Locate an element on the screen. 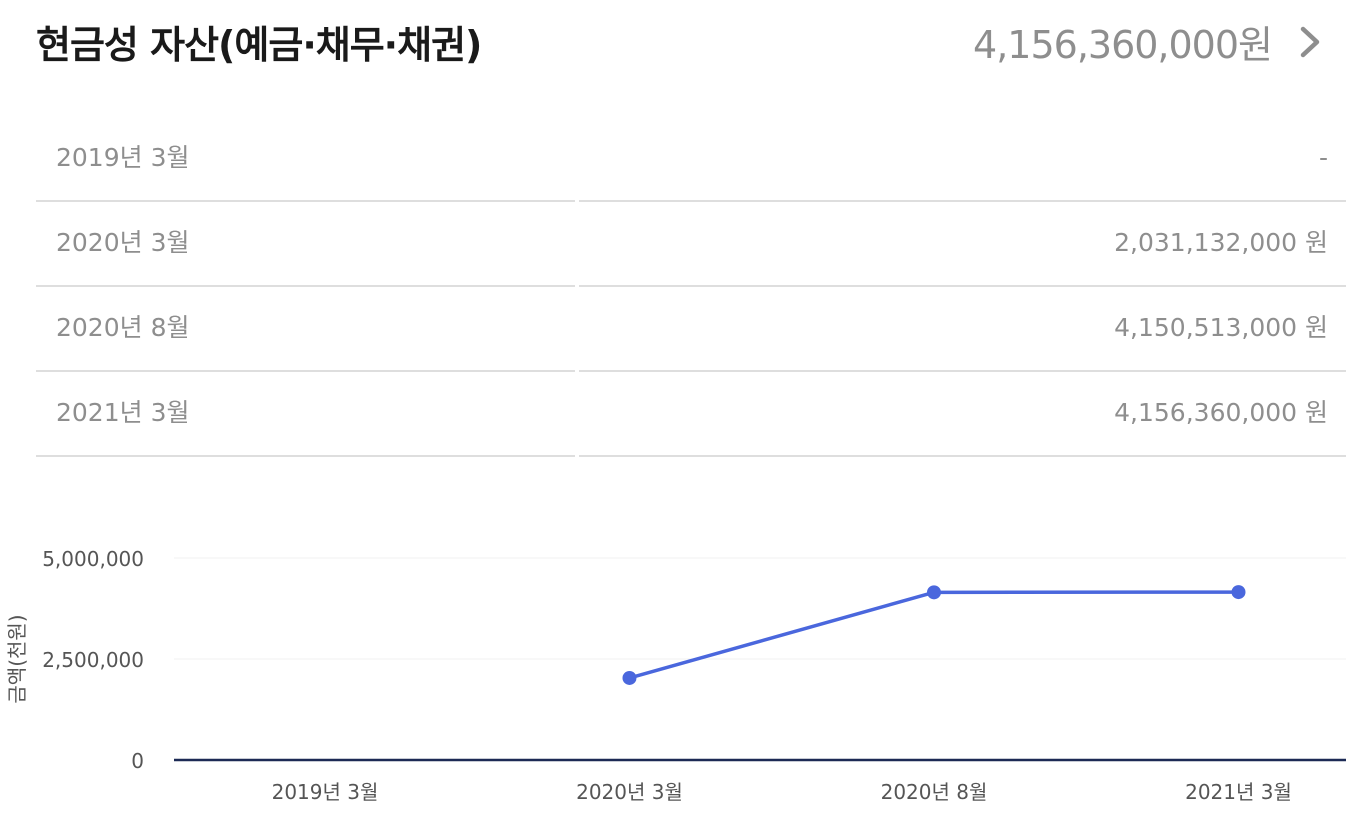 The width and height of the screenshot is (1346, 816). row-amount: 4,156,360,000 원 is located at coordinates (1221, 412).